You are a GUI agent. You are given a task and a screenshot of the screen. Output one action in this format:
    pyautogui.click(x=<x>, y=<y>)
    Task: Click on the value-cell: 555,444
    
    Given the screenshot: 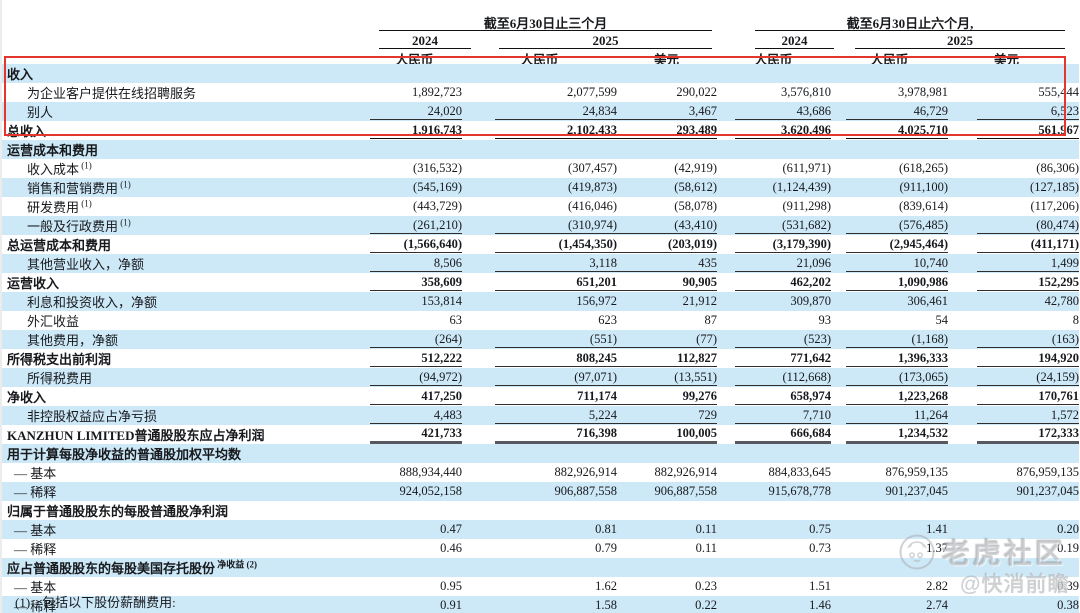 What is the action you would take?
    pyautogui.click(x=1058, y=92)
    